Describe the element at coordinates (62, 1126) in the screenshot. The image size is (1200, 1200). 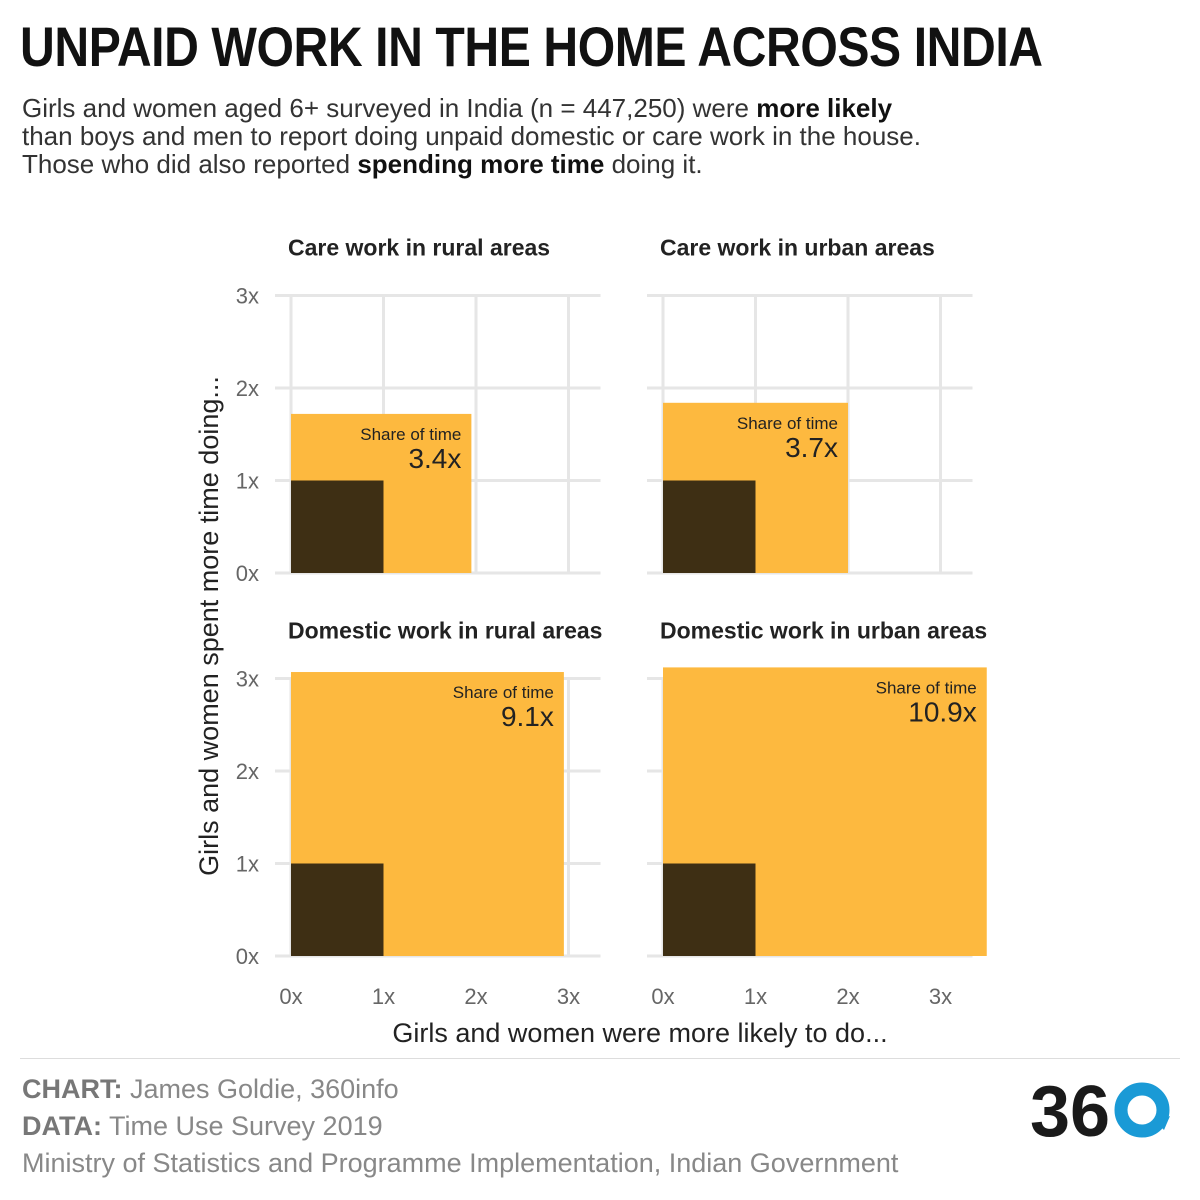
I see `credit-data-label: DATA:` at that location.